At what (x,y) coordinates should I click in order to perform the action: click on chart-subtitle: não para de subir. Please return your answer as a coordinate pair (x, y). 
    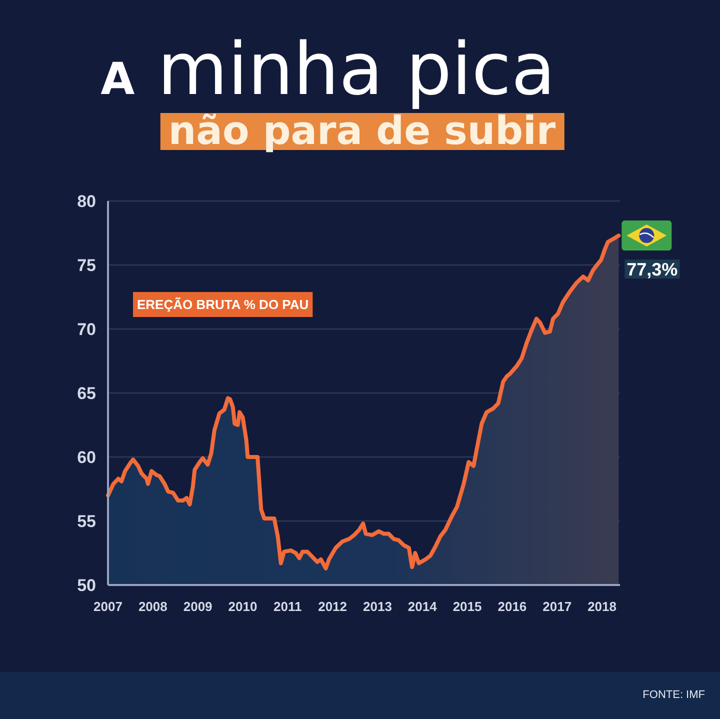
    Looking at the image, I should click on (362, 131).